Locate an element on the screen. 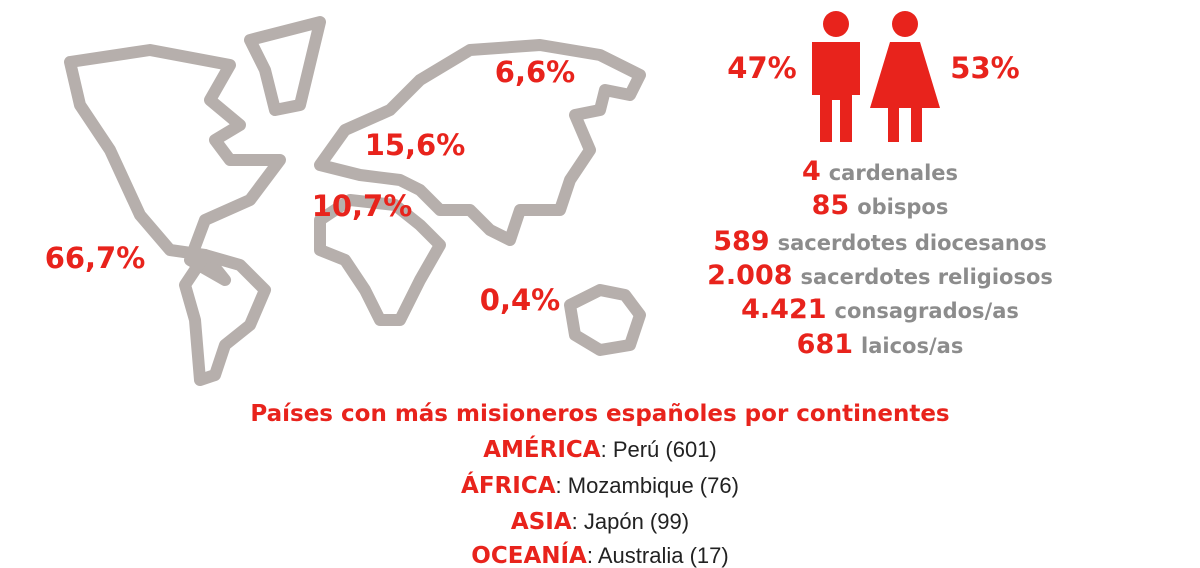 The height and width of the screenshot is (568, 1200). map-percentage: 10,7% is located at coordinates (362, 206).